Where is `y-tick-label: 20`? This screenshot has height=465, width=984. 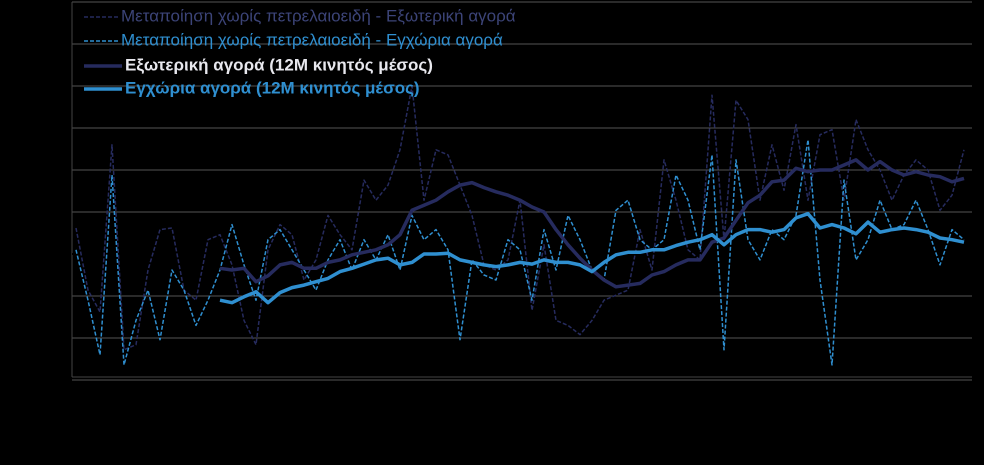 y-tick-label: 20 is located at coordinates (54, 84).